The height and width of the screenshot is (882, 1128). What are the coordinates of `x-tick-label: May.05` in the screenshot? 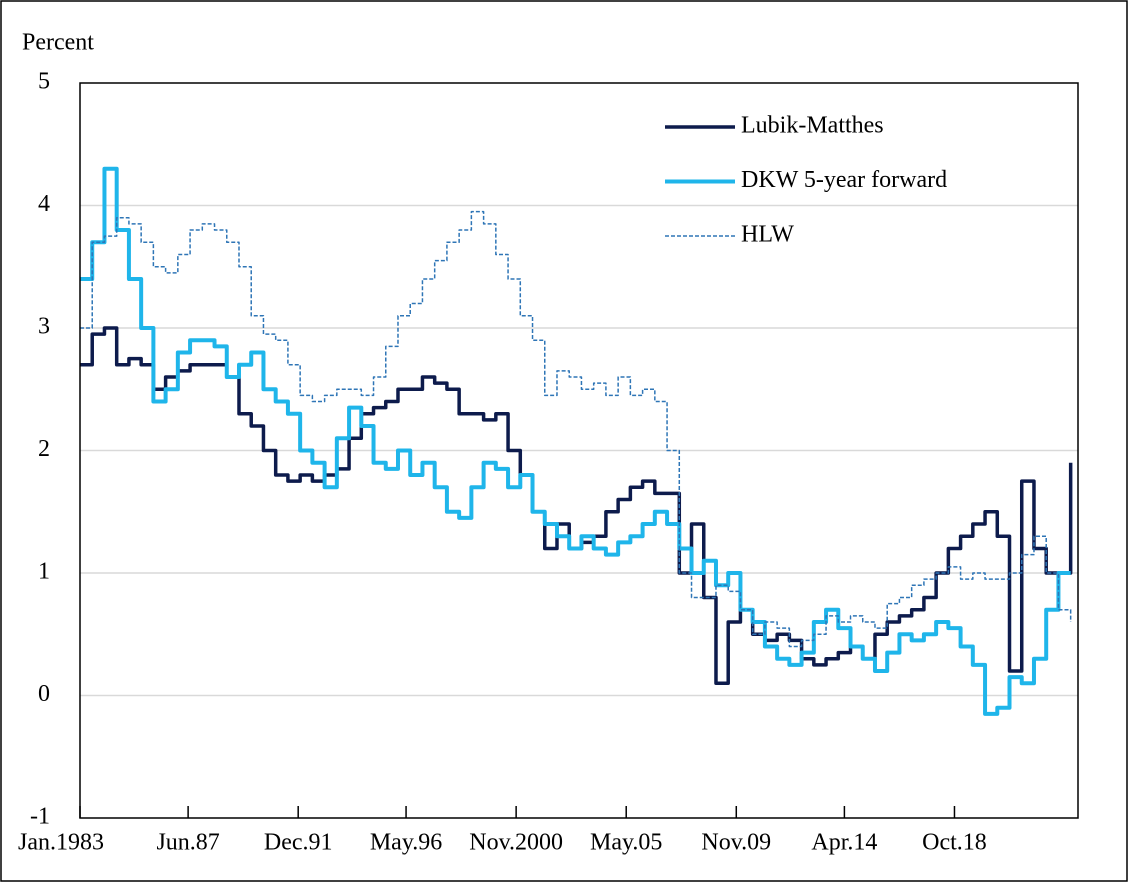 It's located at (626, 843).